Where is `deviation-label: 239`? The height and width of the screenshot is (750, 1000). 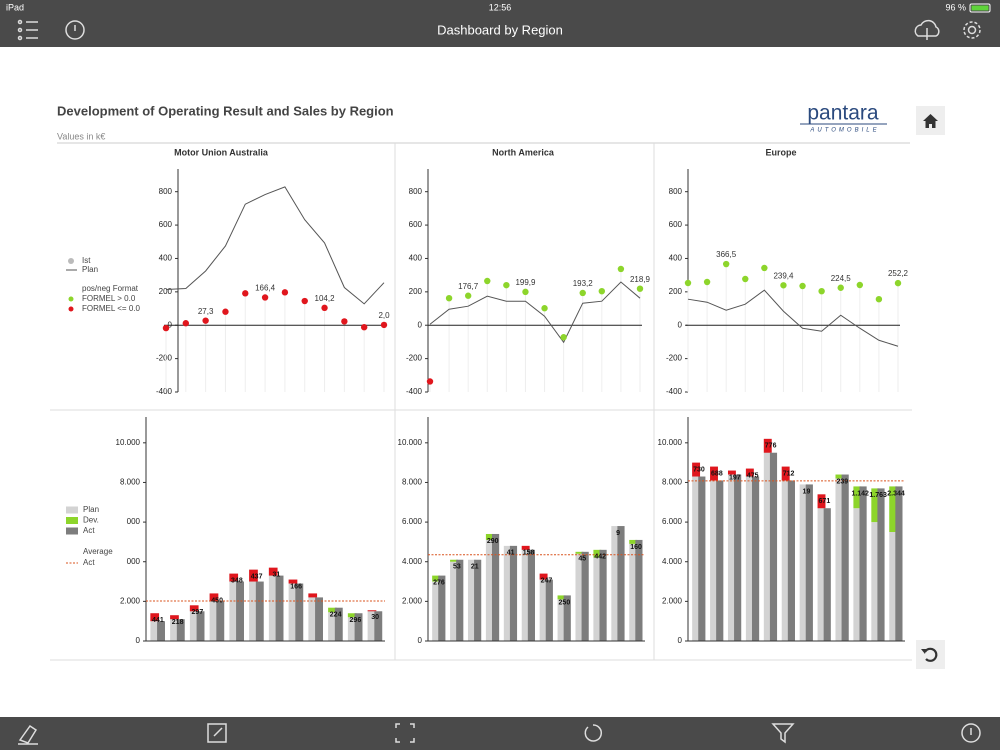 deviation-label: 239 is located at coordinates (842, 481).